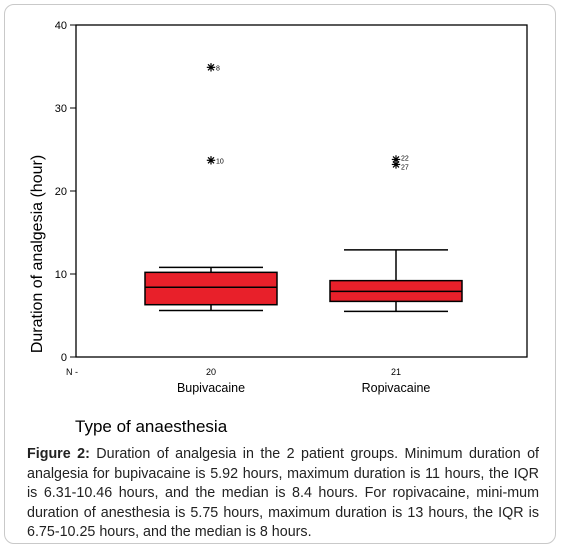 This screenshot has height=551, width=563. I want to click on category-label: Bupivacaine, so click(211, 388).